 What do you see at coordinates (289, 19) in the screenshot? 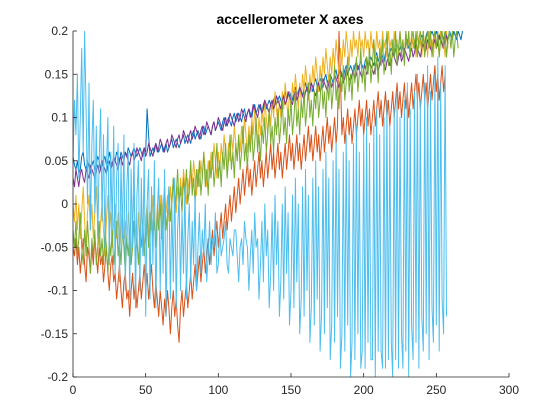
I see `chart-title: accellerometer X axes` at bounding box center [289, 19].